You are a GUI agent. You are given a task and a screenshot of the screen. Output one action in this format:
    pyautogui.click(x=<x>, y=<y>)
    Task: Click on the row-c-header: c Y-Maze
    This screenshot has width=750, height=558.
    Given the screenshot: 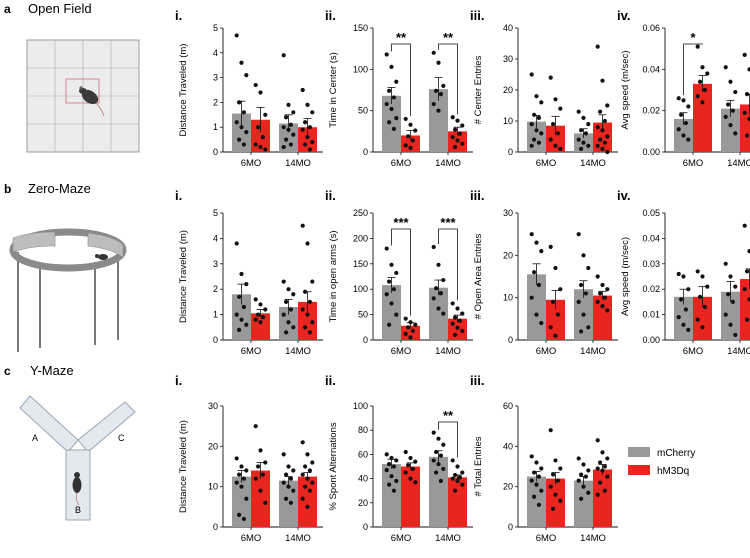 What is the action you would take?
    pyautogui.click(x=39, y=370)
    